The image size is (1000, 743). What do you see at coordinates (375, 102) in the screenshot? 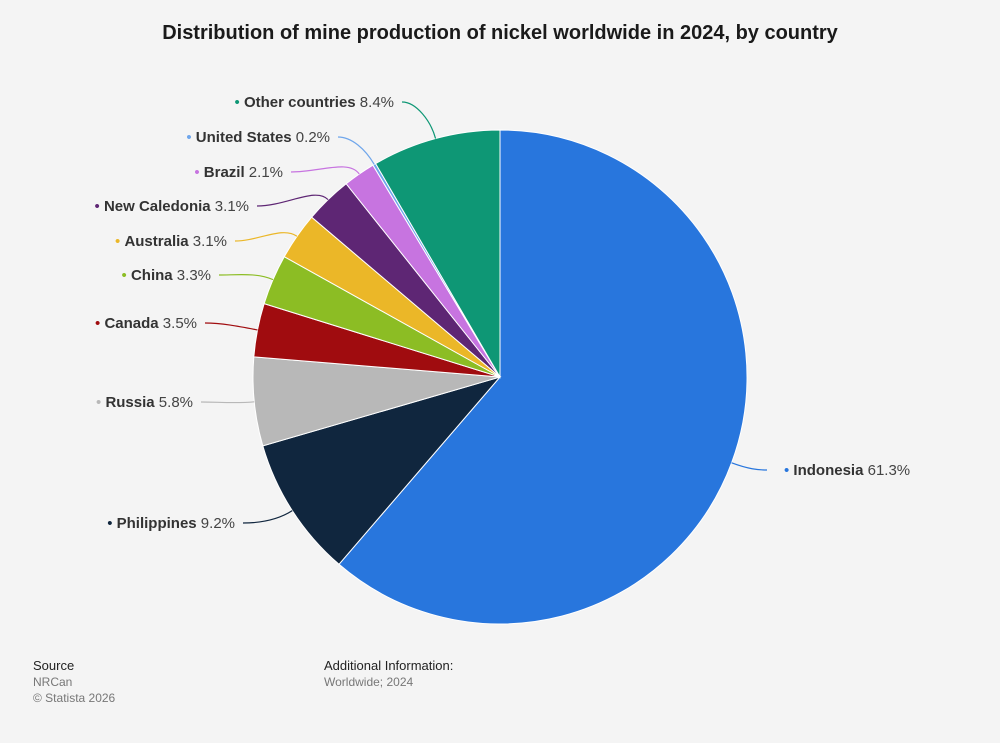
I see `label-value: 8.4%` at bounding box center [375, 102].